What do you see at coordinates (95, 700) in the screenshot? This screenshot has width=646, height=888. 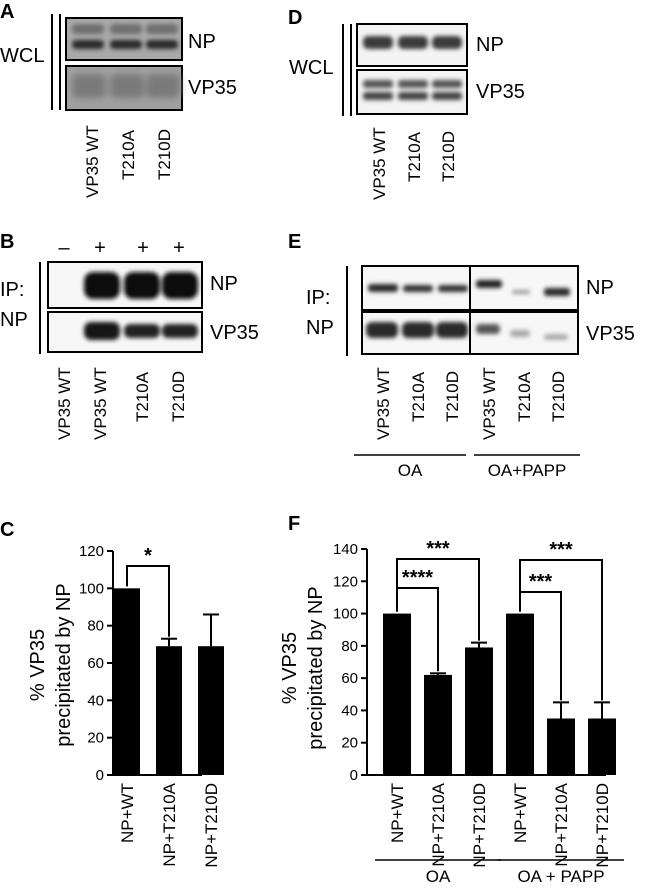 I see `chart-c-y-tick-label: 40` at bounding box center [95, 700].